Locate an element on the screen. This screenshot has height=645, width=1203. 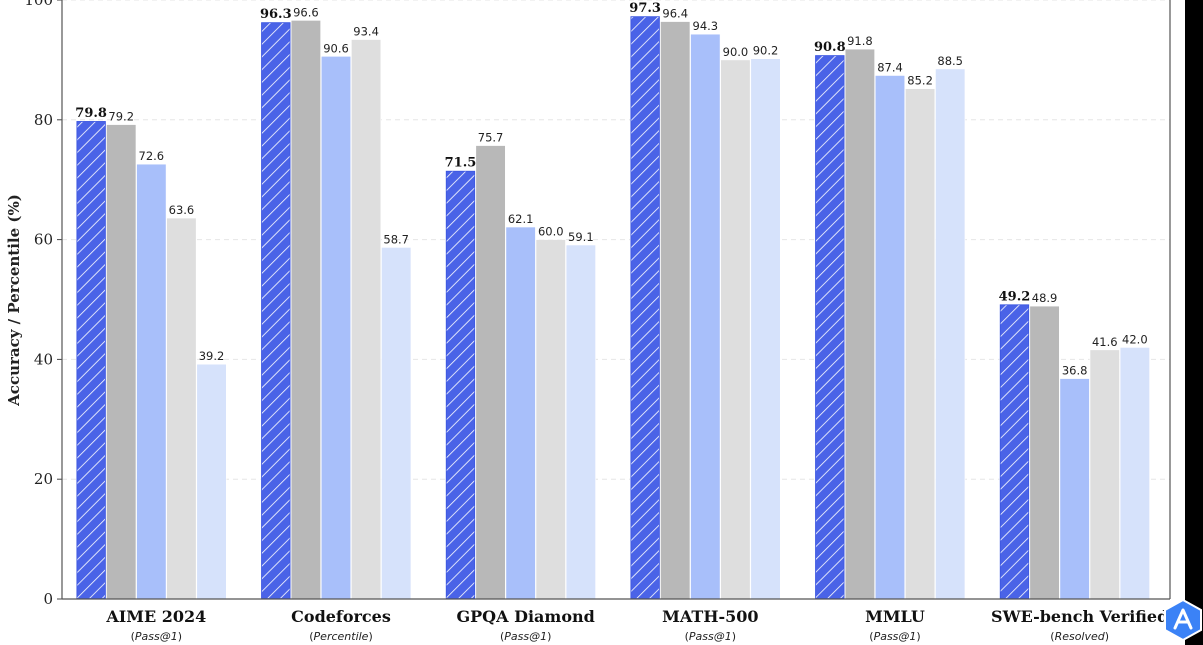
data-label: 88.5 is located at coordinates (950, 61).